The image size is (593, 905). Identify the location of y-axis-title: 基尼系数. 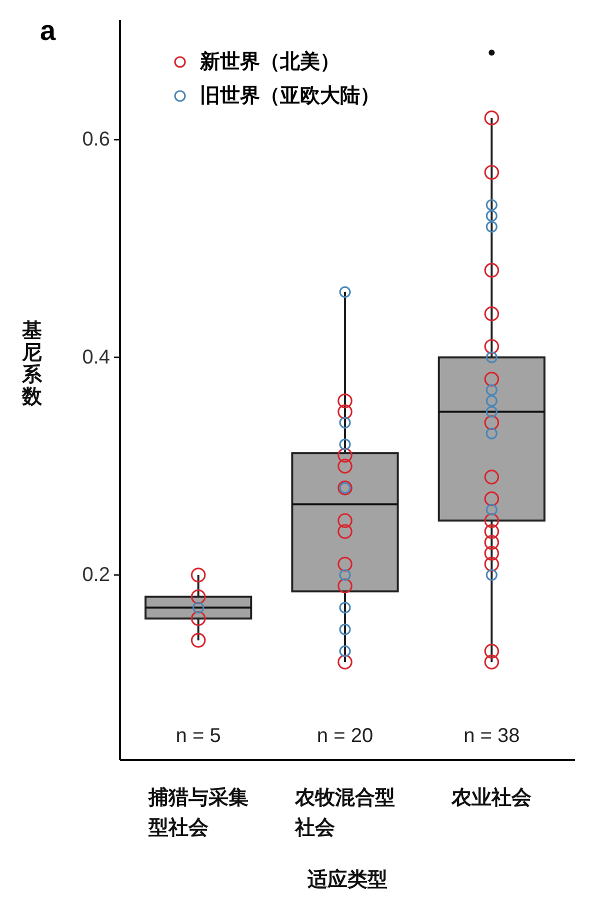
(32, 364).